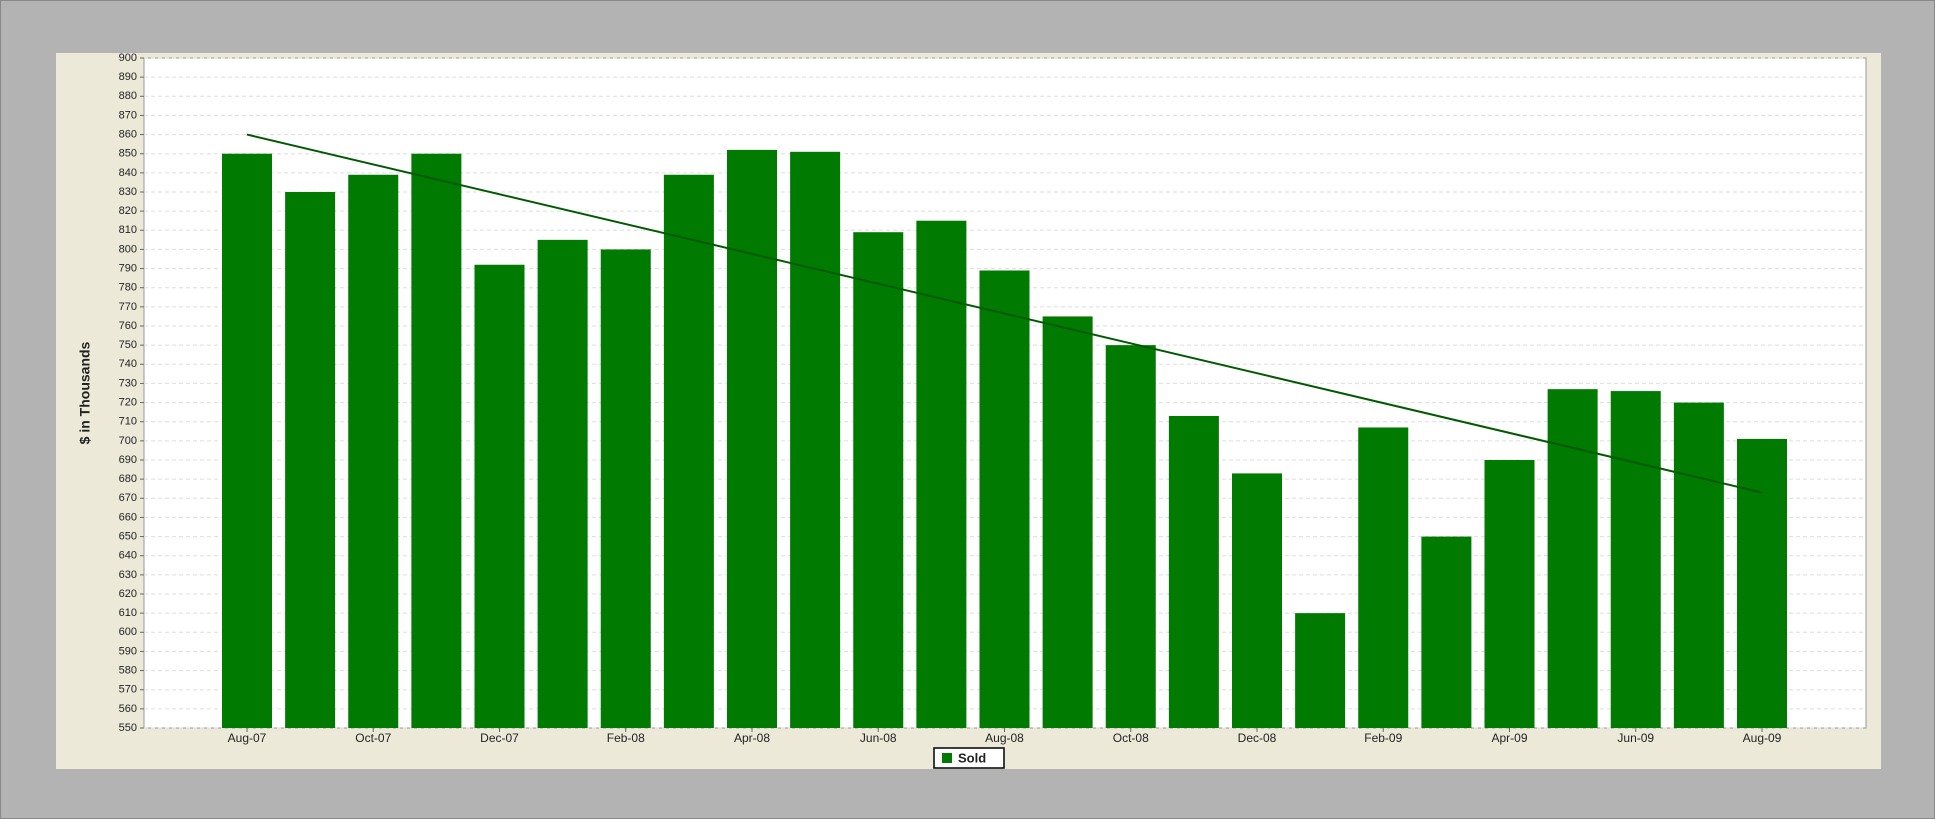 This screenshot has width=1935, height=819. What do you see at coordinates (1131, 738) in the screenshot?
I see `x-tick-label: Oct-08` at bounding box center [1131, 738].